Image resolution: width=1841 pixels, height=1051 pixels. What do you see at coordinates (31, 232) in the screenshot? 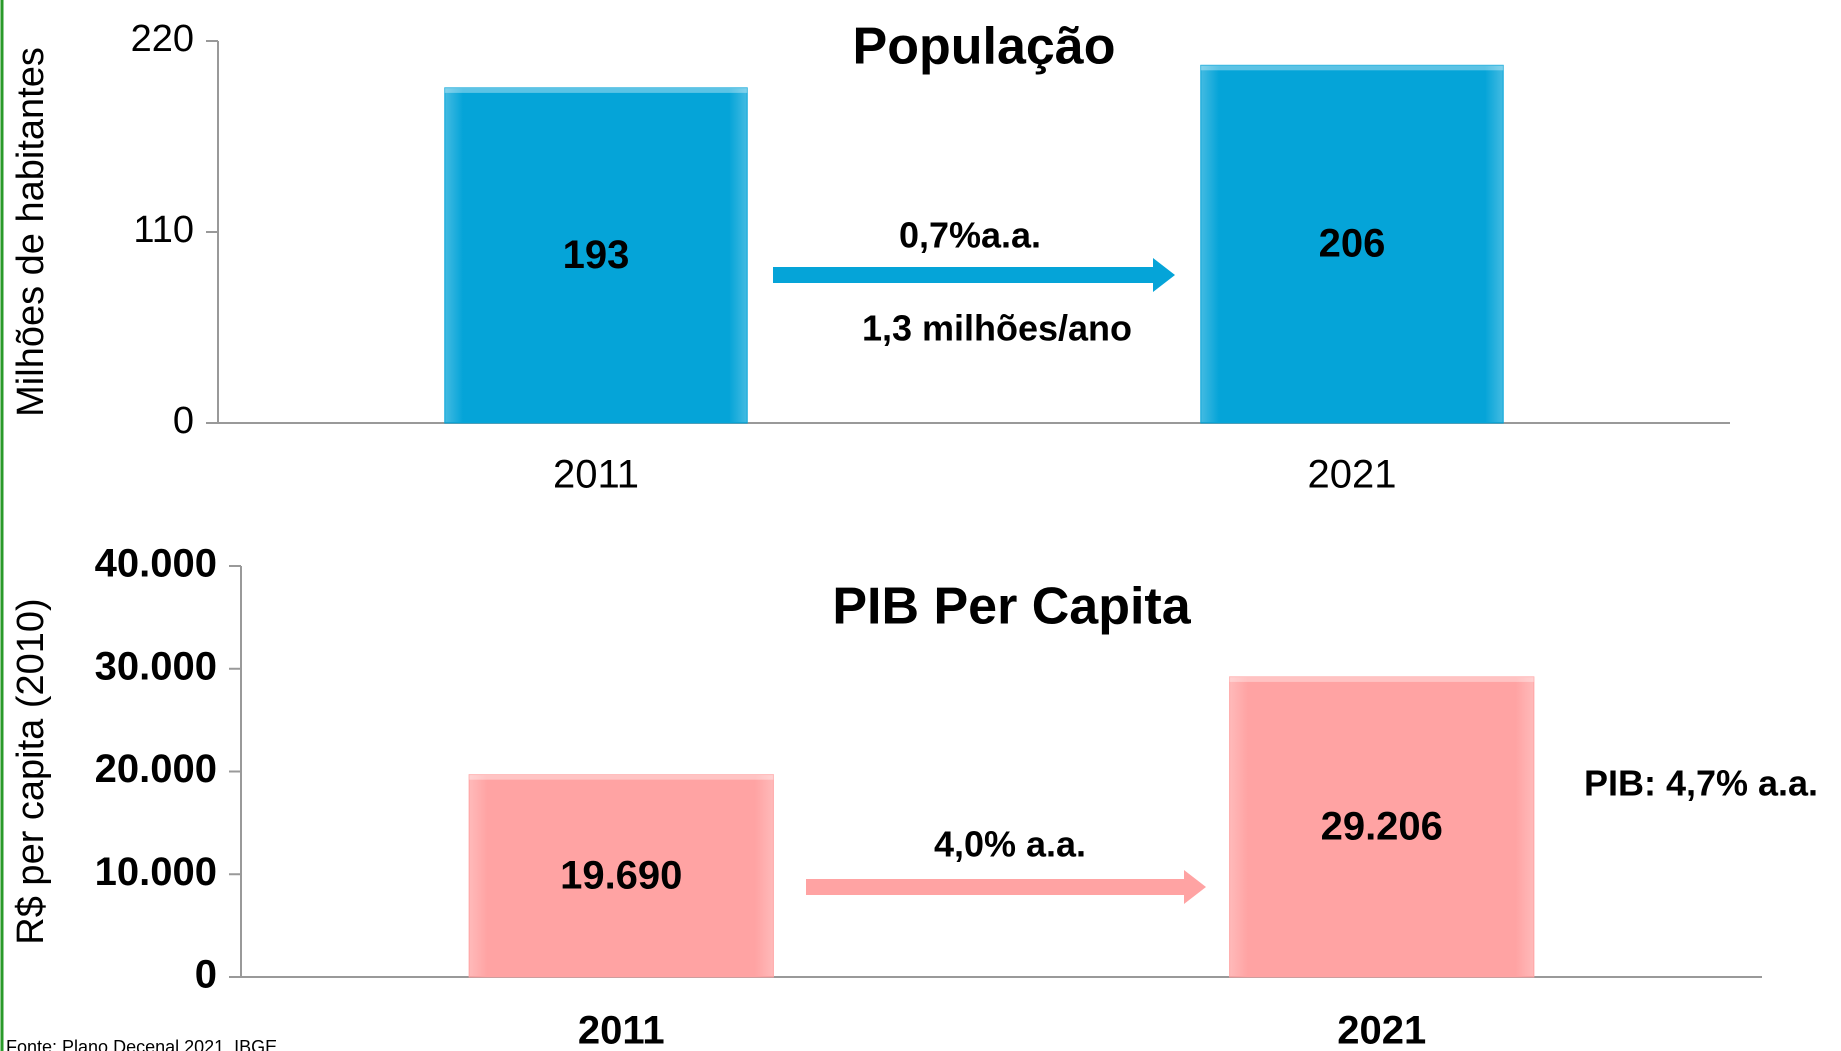
I see `y-axis-label: Milhões de habitantes` at bounding box center [31, 232].